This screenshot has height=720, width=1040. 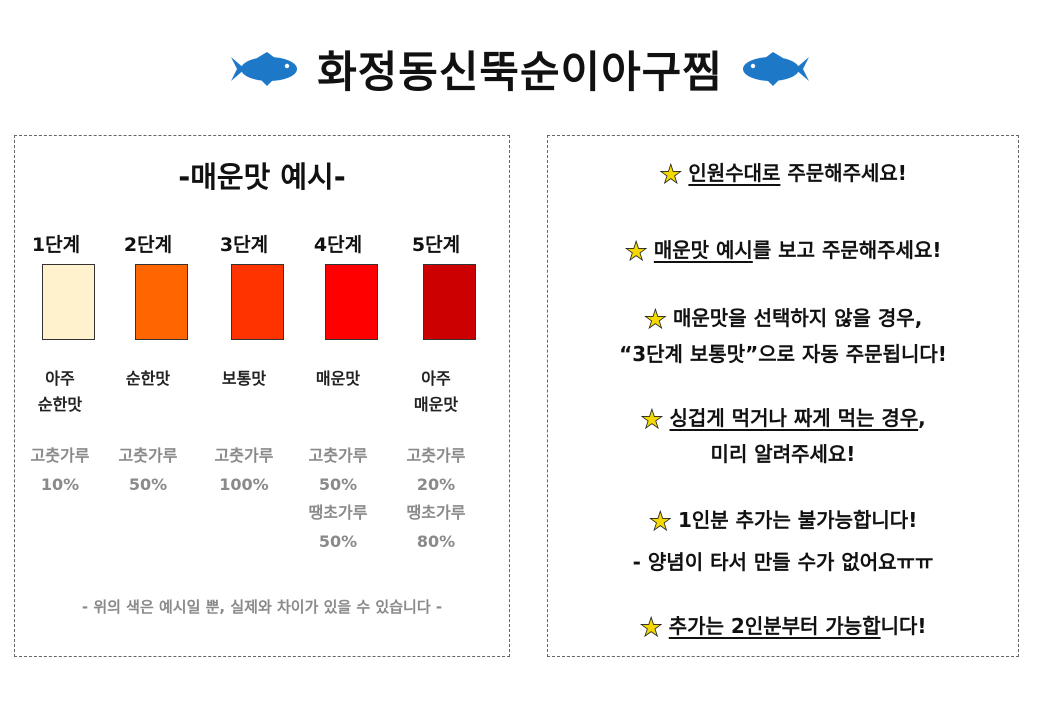 I want to click on taste-text: 보통맛, so click(x=244, y=378).